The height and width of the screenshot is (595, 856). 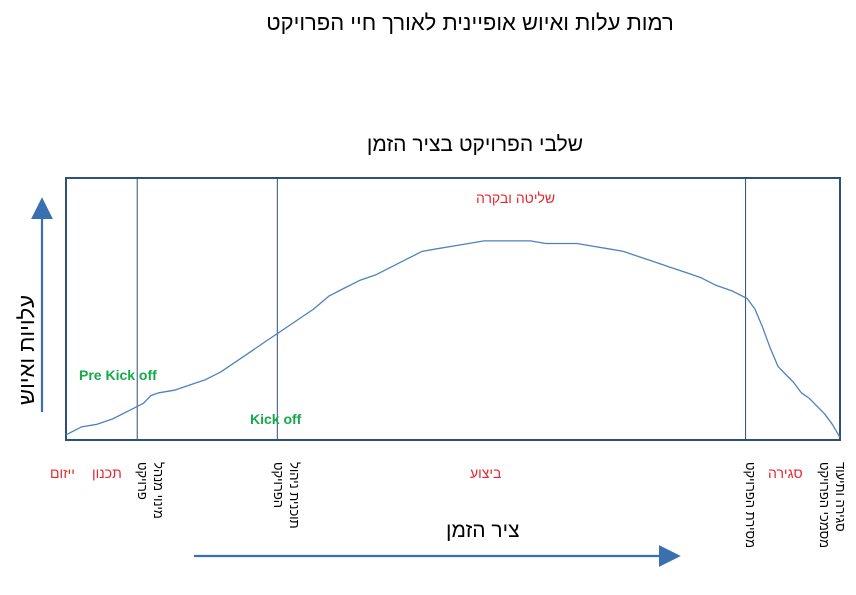 I want to click on phase-execution: ביצוע, so click(x=486, y=473).